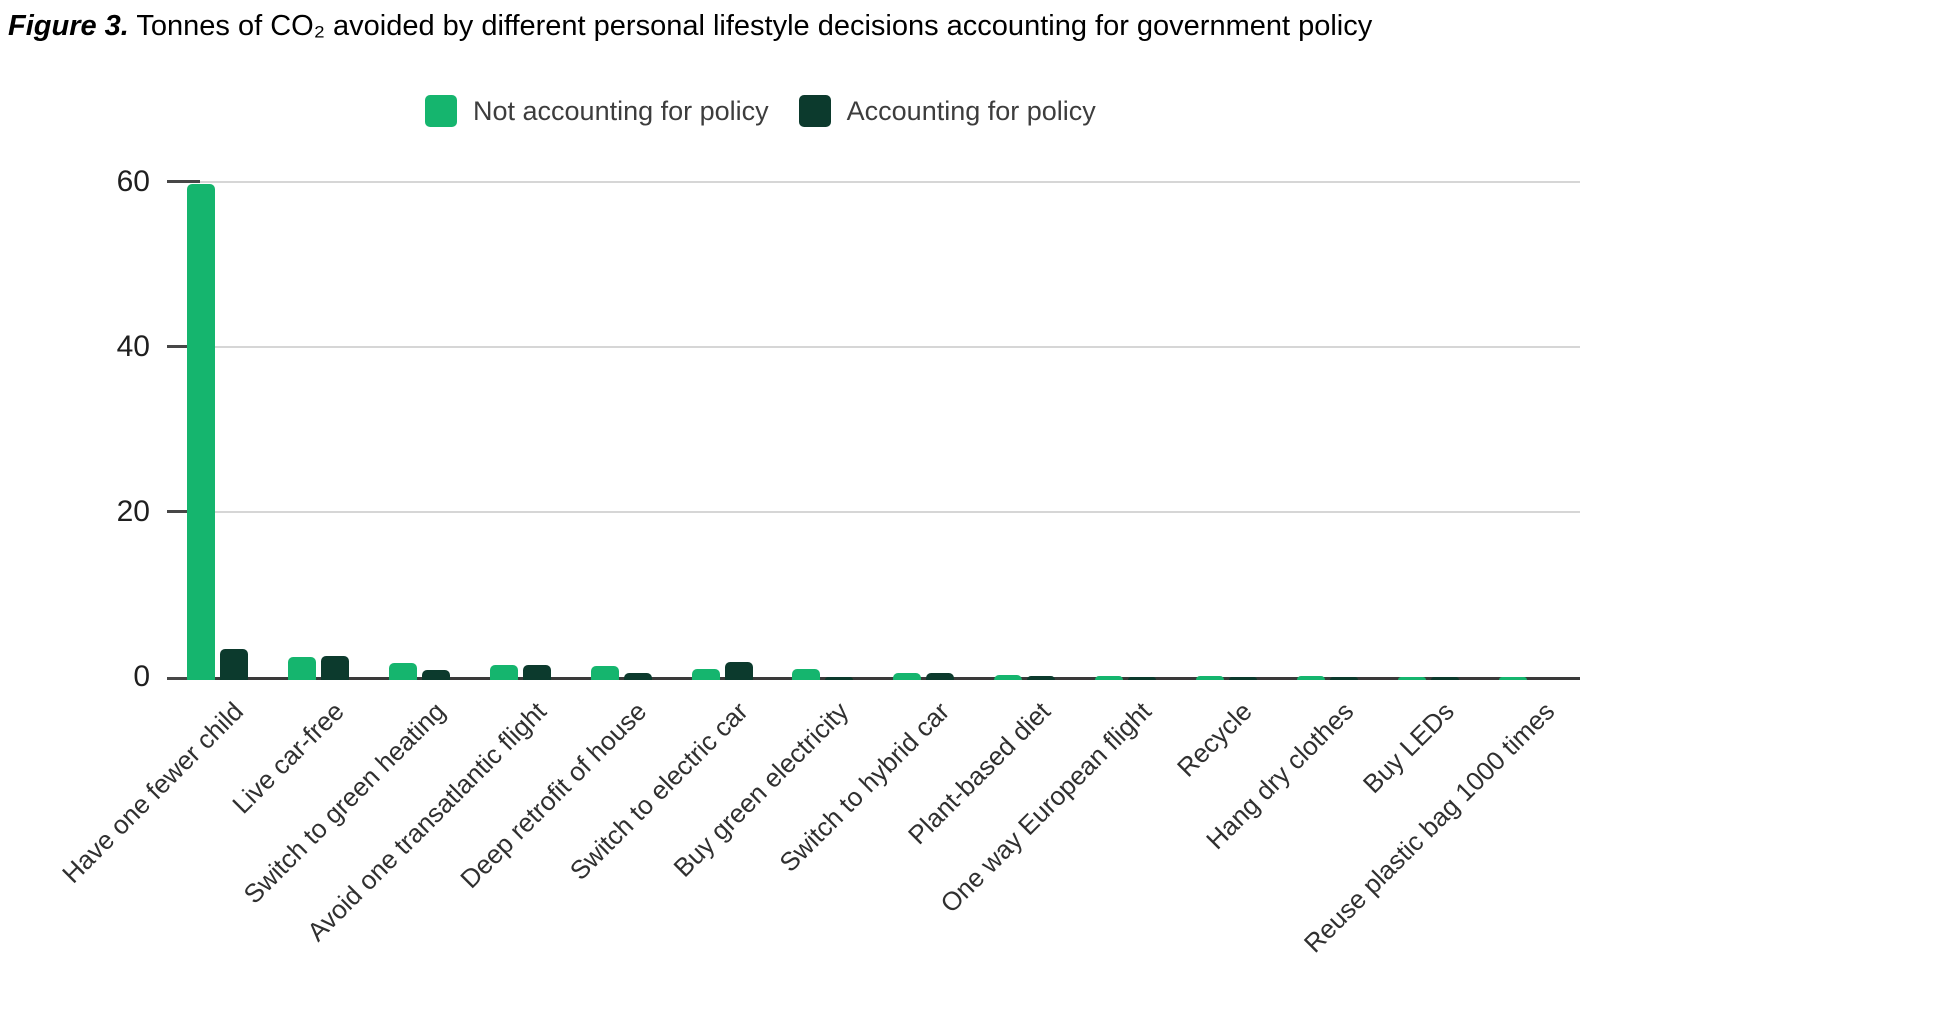  I want to click on x-category-label: Have one fewer child, so click(152, 792).